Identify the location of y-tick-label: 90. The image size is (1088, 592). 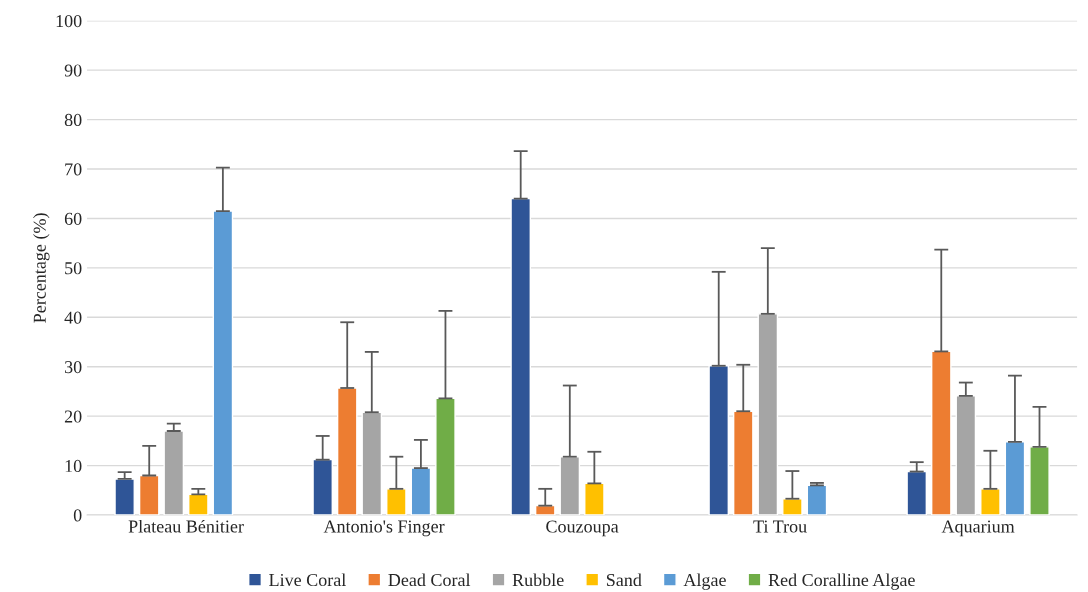
(73, 70).